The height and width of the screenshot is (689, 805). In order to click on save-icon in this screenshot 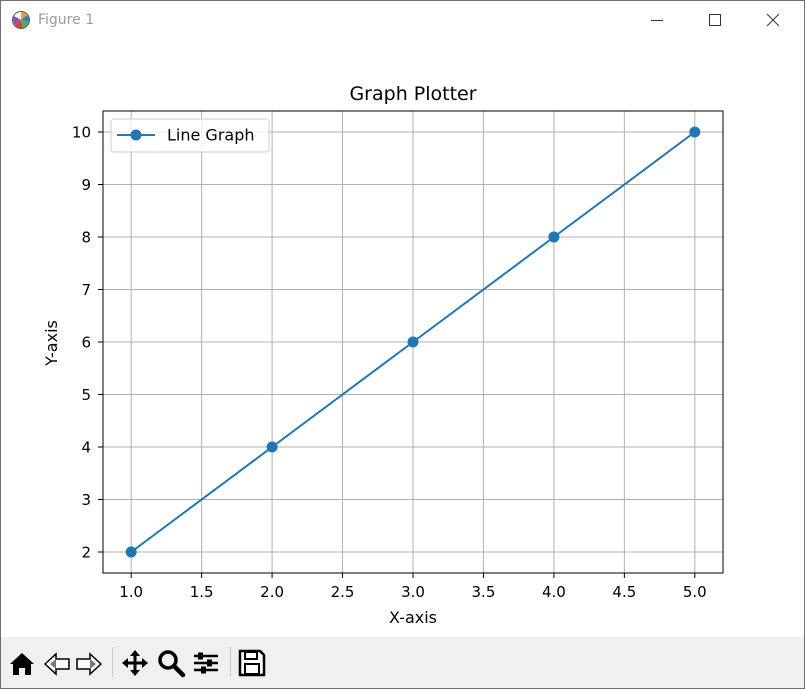, I will do `click(252, 663)`.